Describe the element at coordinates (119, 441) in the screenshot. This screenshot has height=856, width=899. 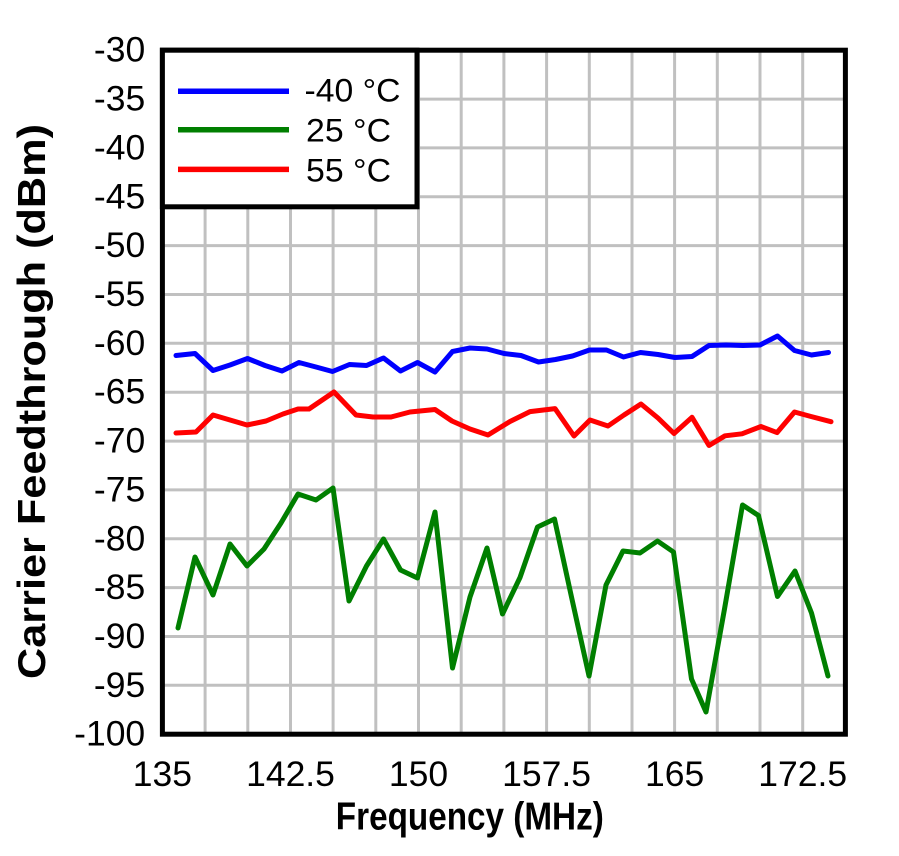
I see `svg-text: -70` at that location.